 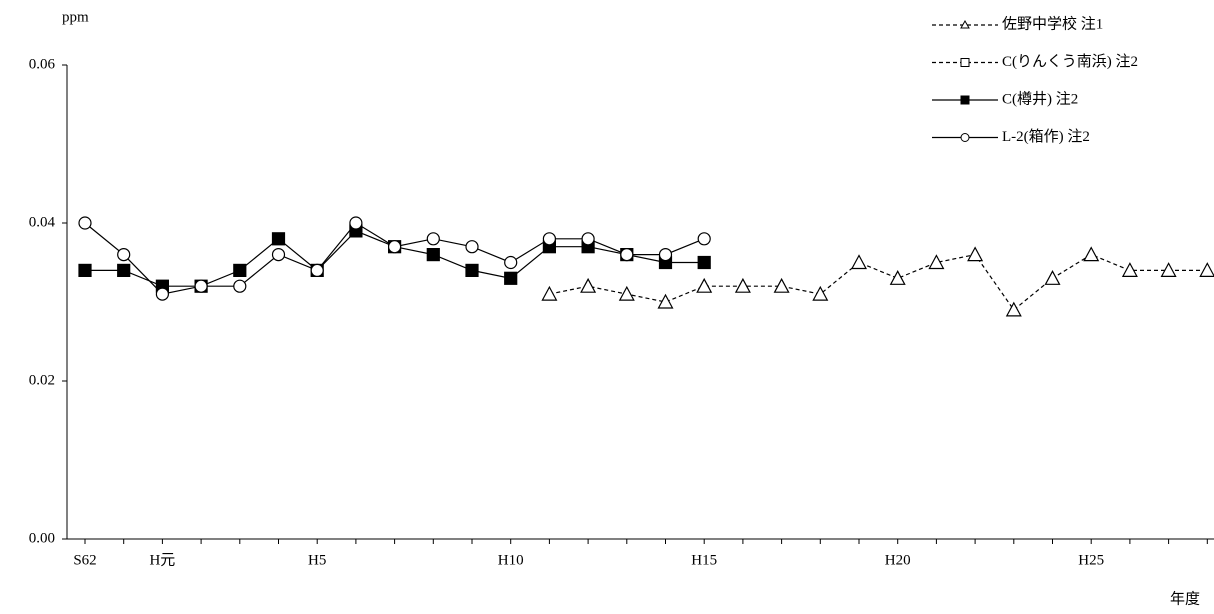 I want to click on y-tick-label: 0.06, so click(x=42, y=64).